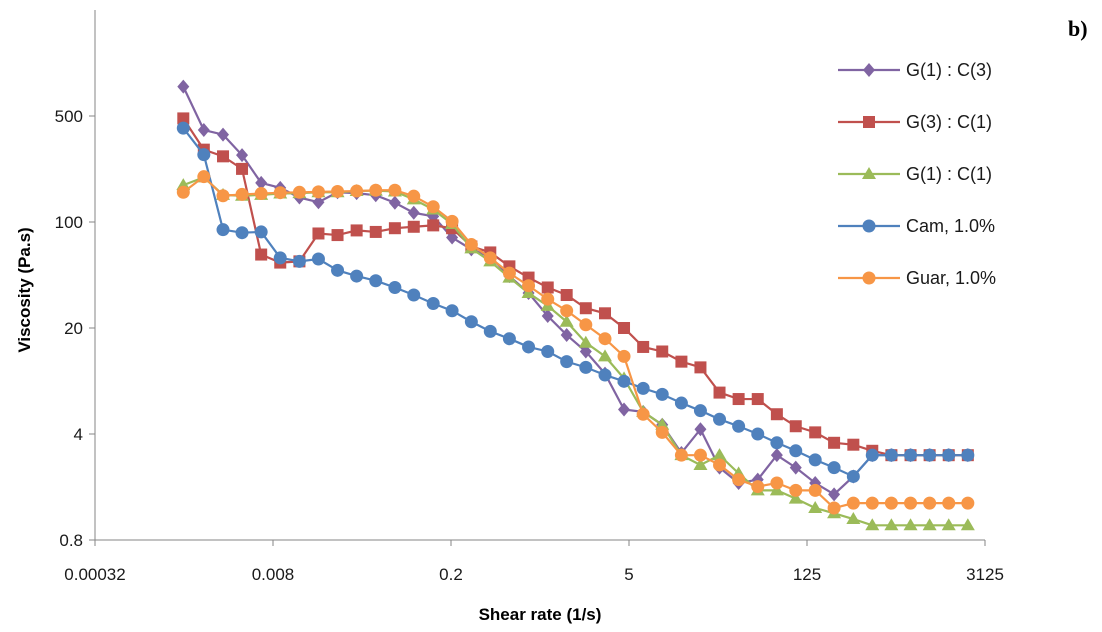 This screenshot has height=632, width=1102. I want to click on legend-item: Guar, 1.0%, so click(917, 278).